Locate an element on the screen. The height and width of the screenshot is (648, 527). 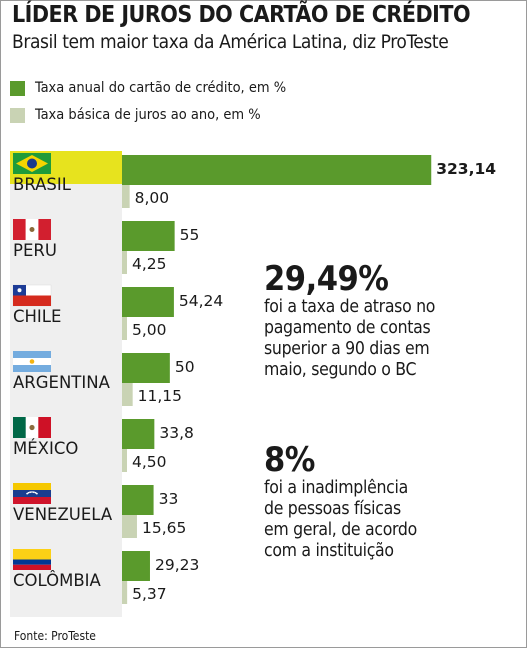
bar-card-rate-venezuela is located at coordinates (138, 500).